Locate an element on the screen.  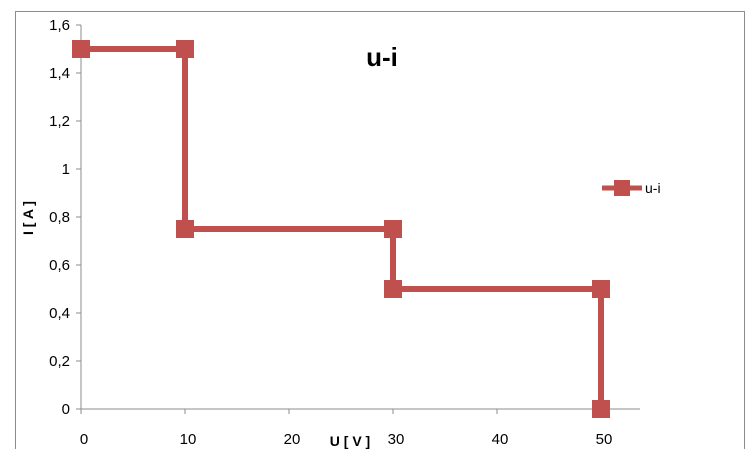
y-tick-label: 1,4 is located at coordinates (59, 73).